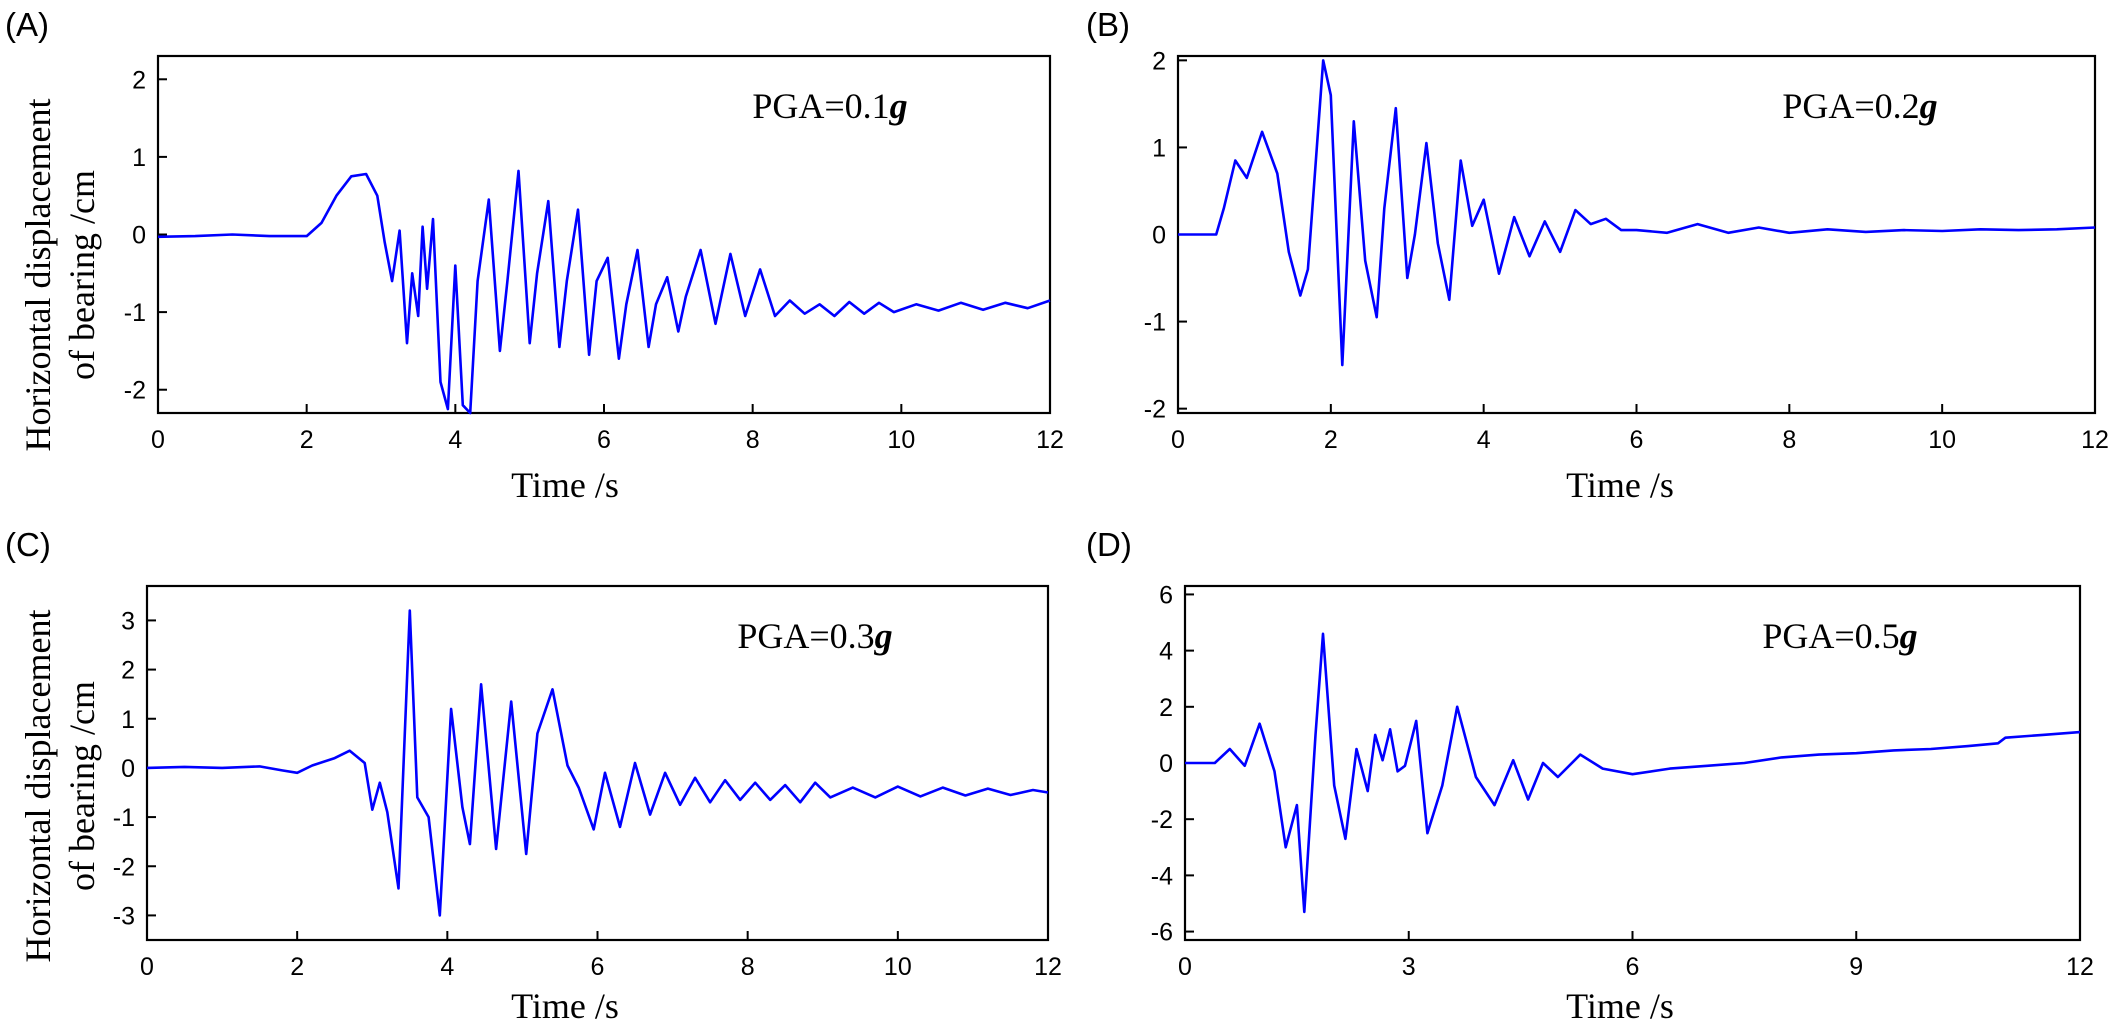 Image resolution: width=2118 pixels, height=1026 pixels. I want to click on panel-letter: (A), so click(27, 24).